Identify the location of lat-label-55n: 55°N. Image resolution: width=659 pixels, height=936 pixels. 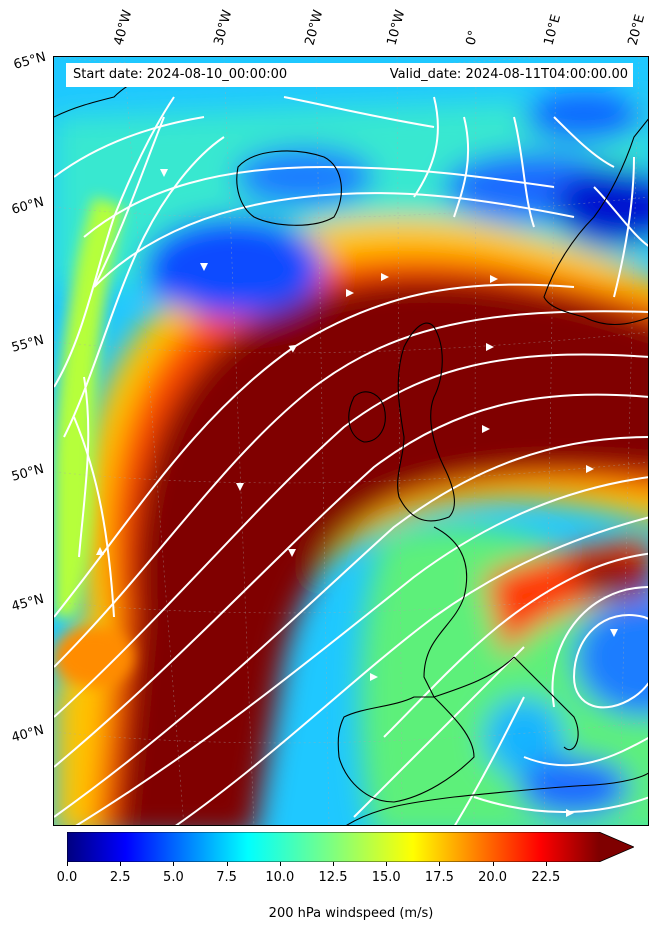
(28, 344).